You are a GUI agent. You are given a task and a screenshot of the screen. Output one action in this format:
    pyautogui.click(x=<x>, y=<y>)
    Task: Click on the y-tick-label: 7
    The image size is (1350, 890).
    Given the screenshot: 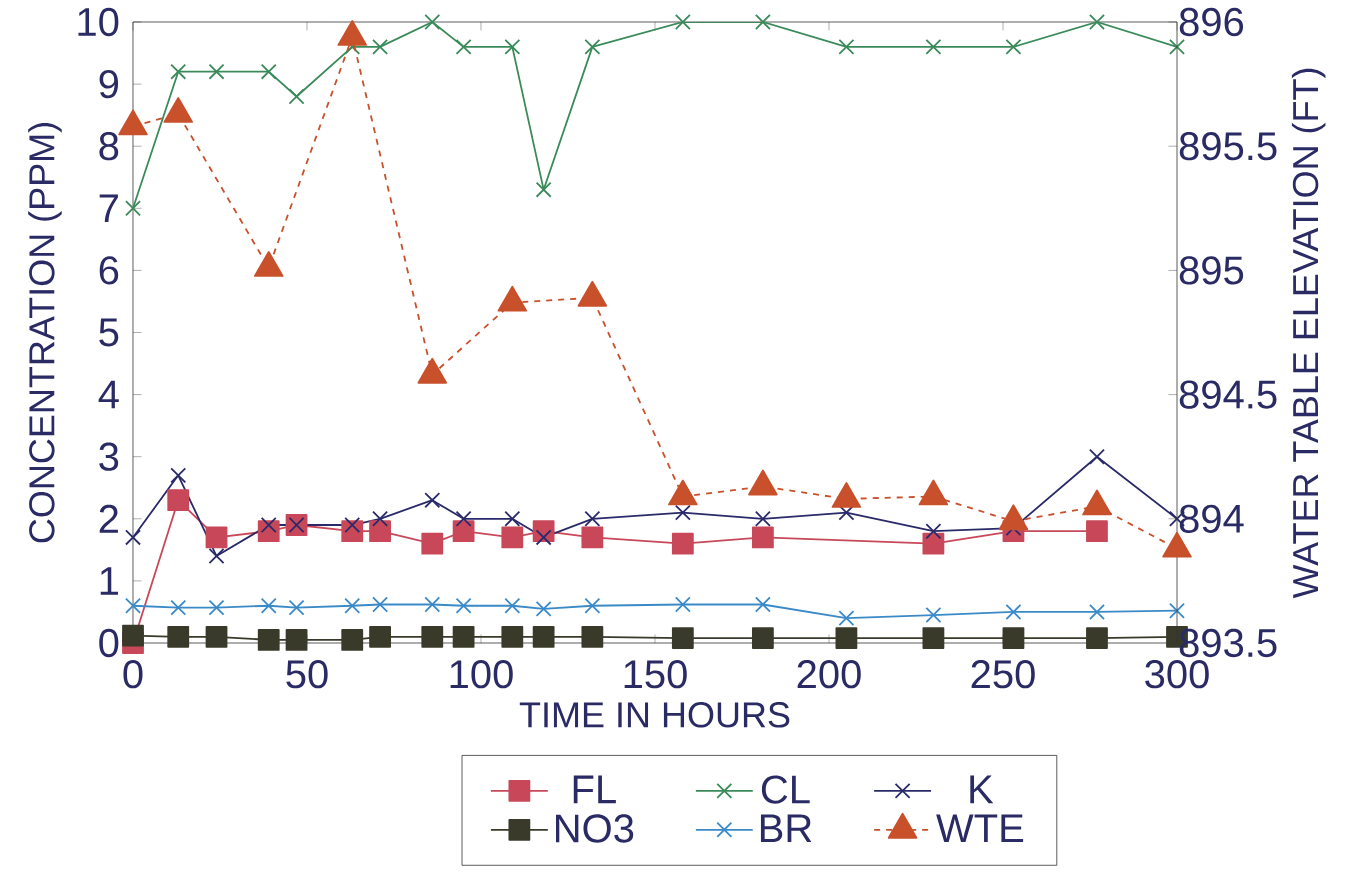 What is the action you would take?
    pyautogui.click(x=108, y=208)
    